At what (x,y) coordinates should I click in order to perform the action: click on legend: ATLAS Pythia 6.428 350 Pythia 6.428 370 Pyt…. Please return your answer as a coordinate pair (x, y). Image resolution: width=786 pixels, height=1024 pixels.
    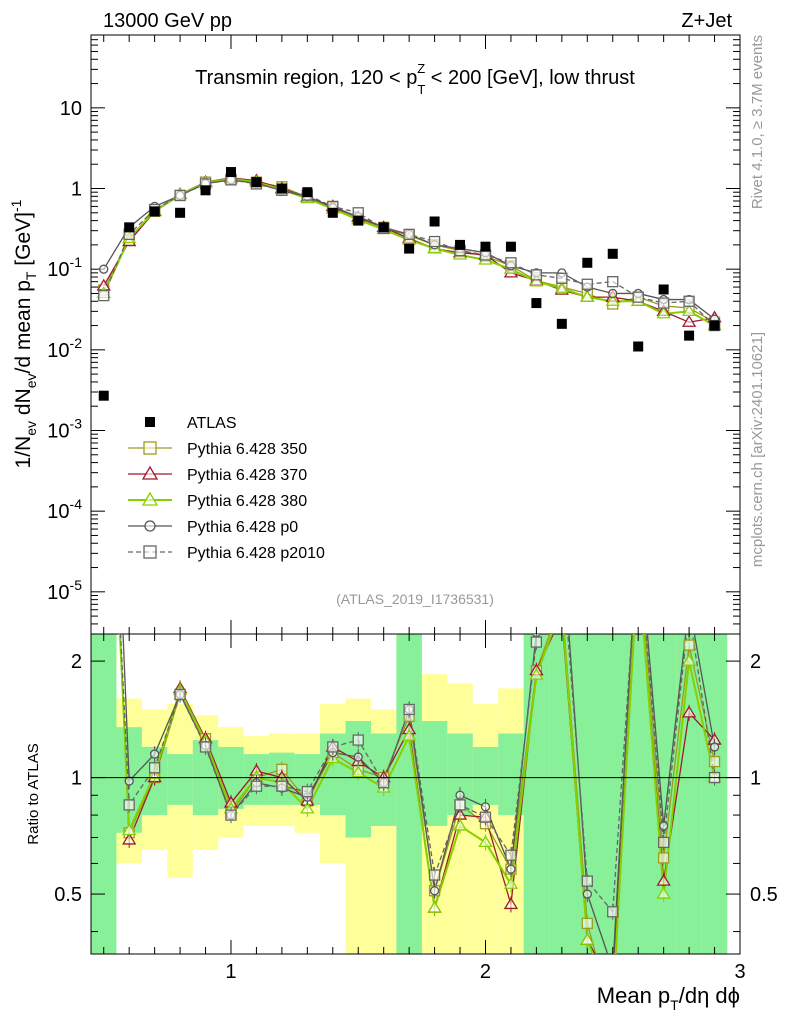
    Looking at the image, I should click on (226, 488).